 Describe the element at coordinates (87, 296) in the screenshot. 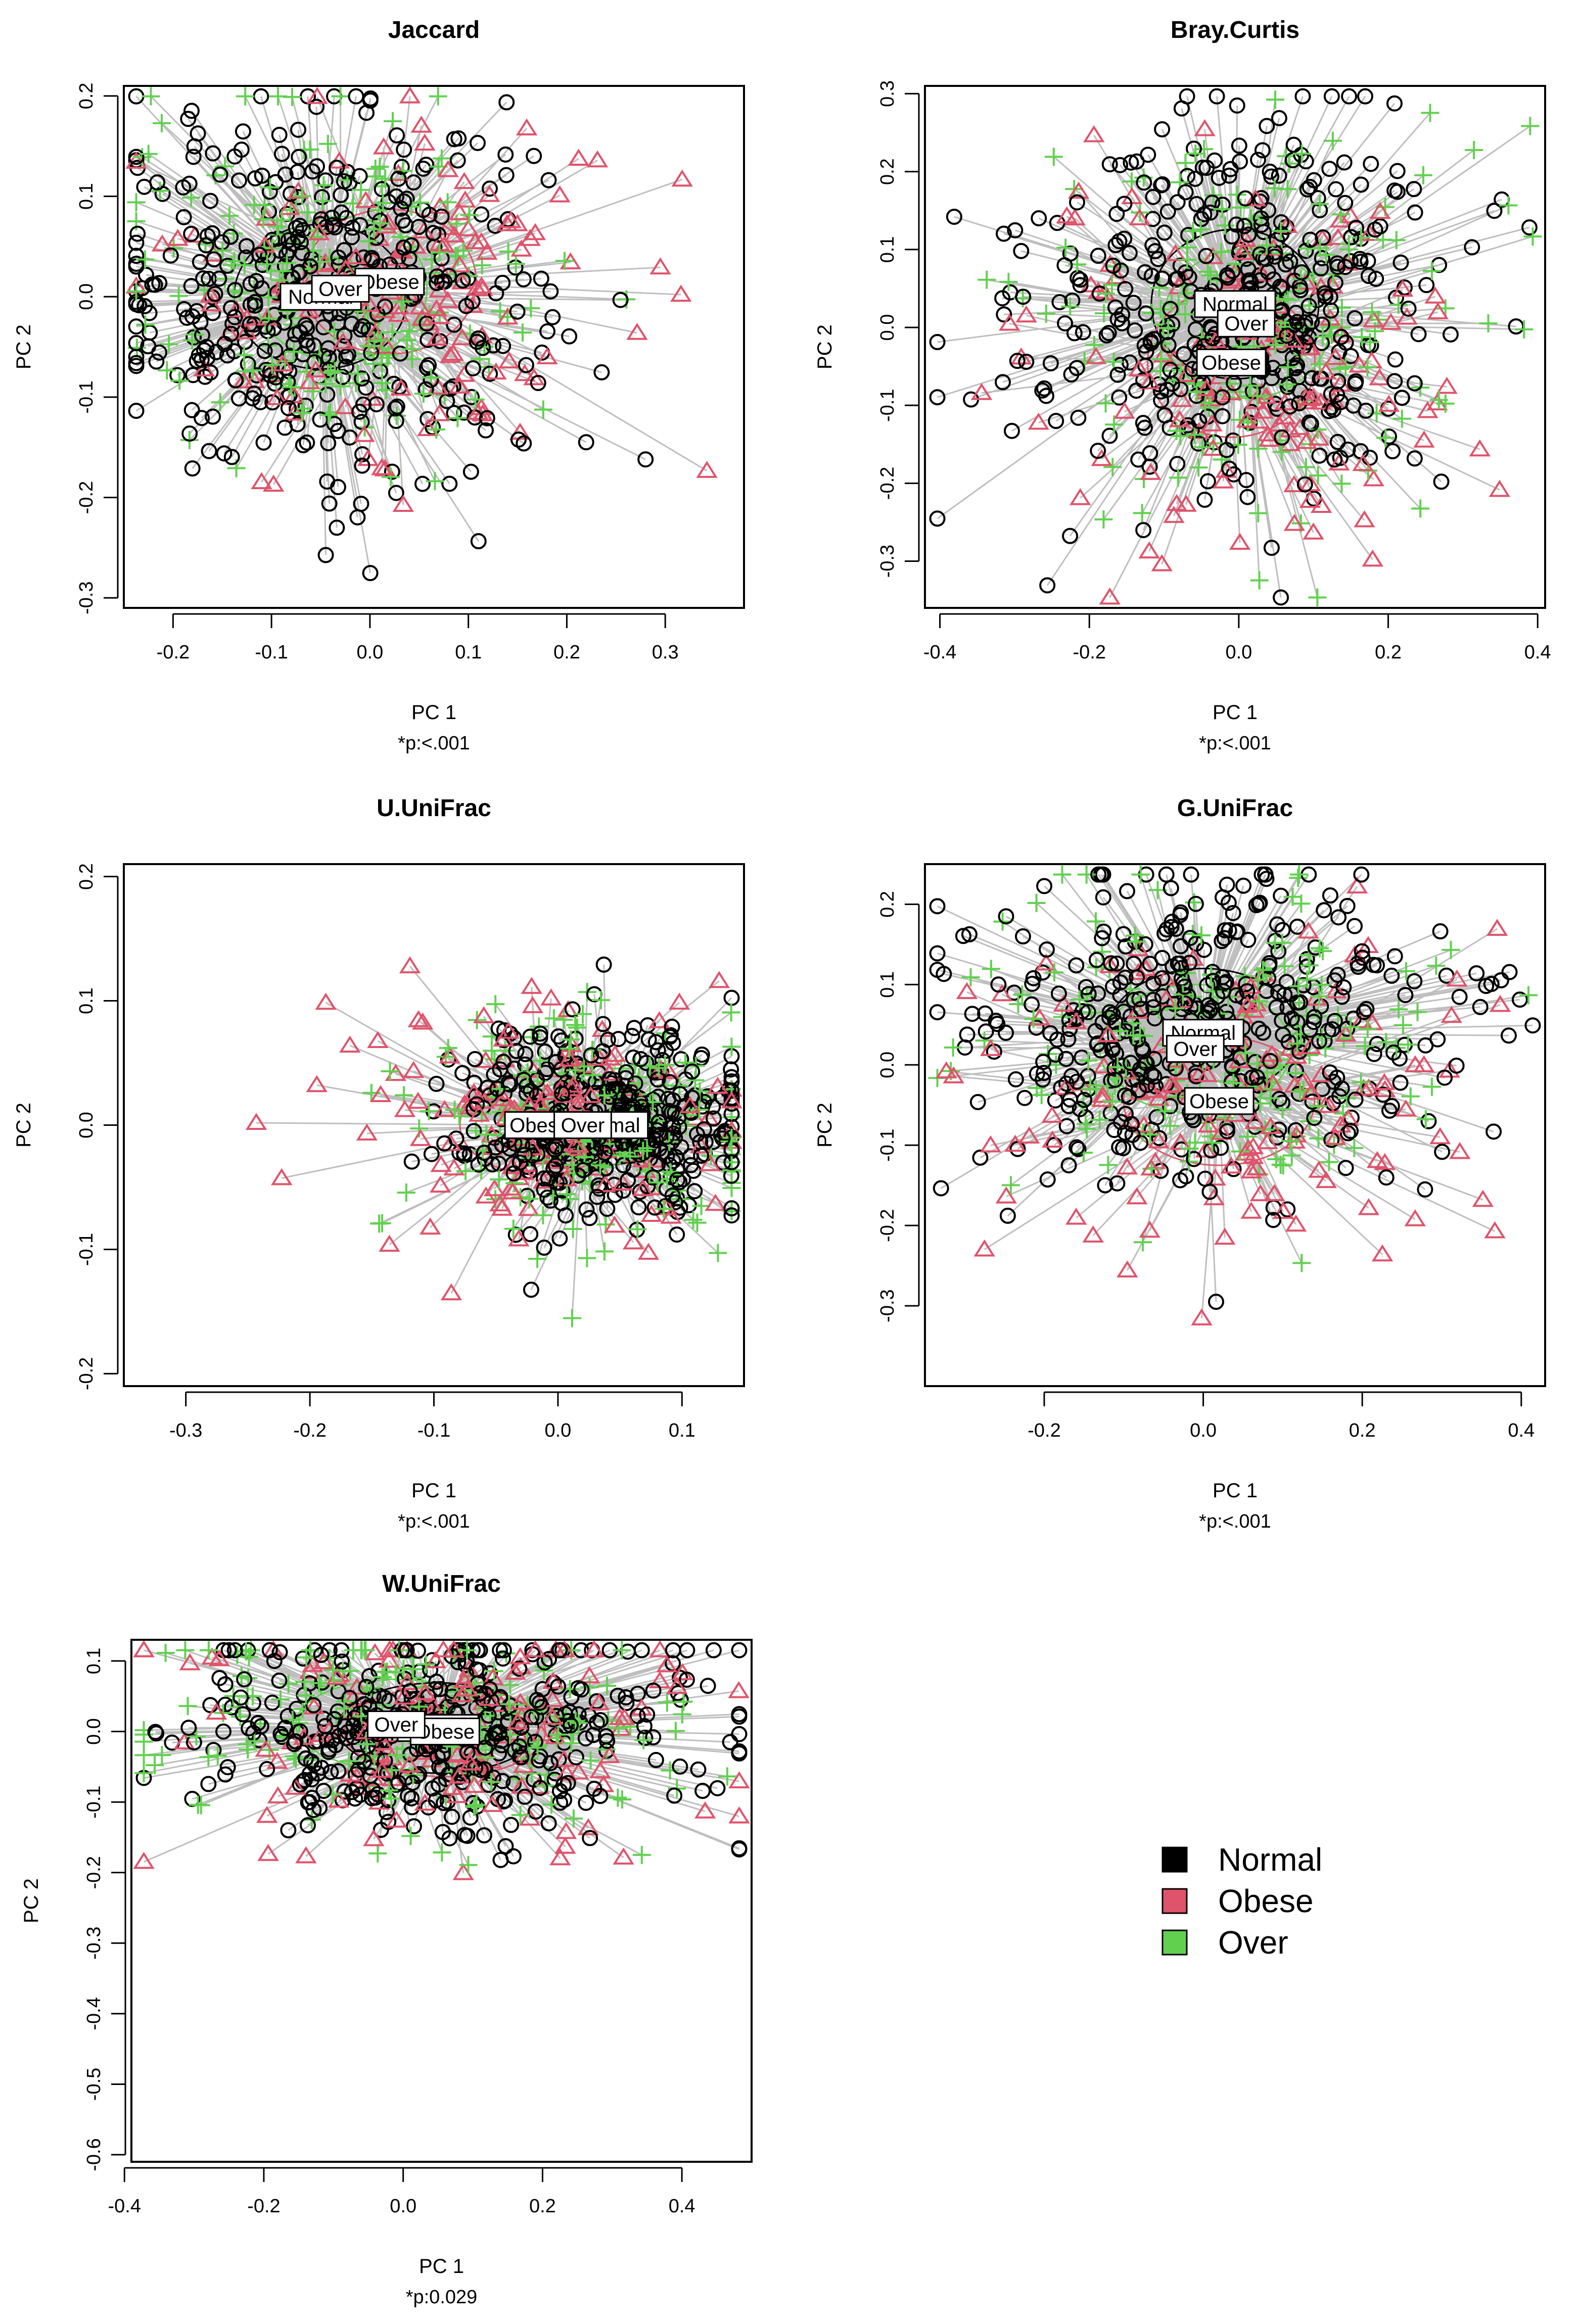

I see `y-tick-label: 0.0` at that location.